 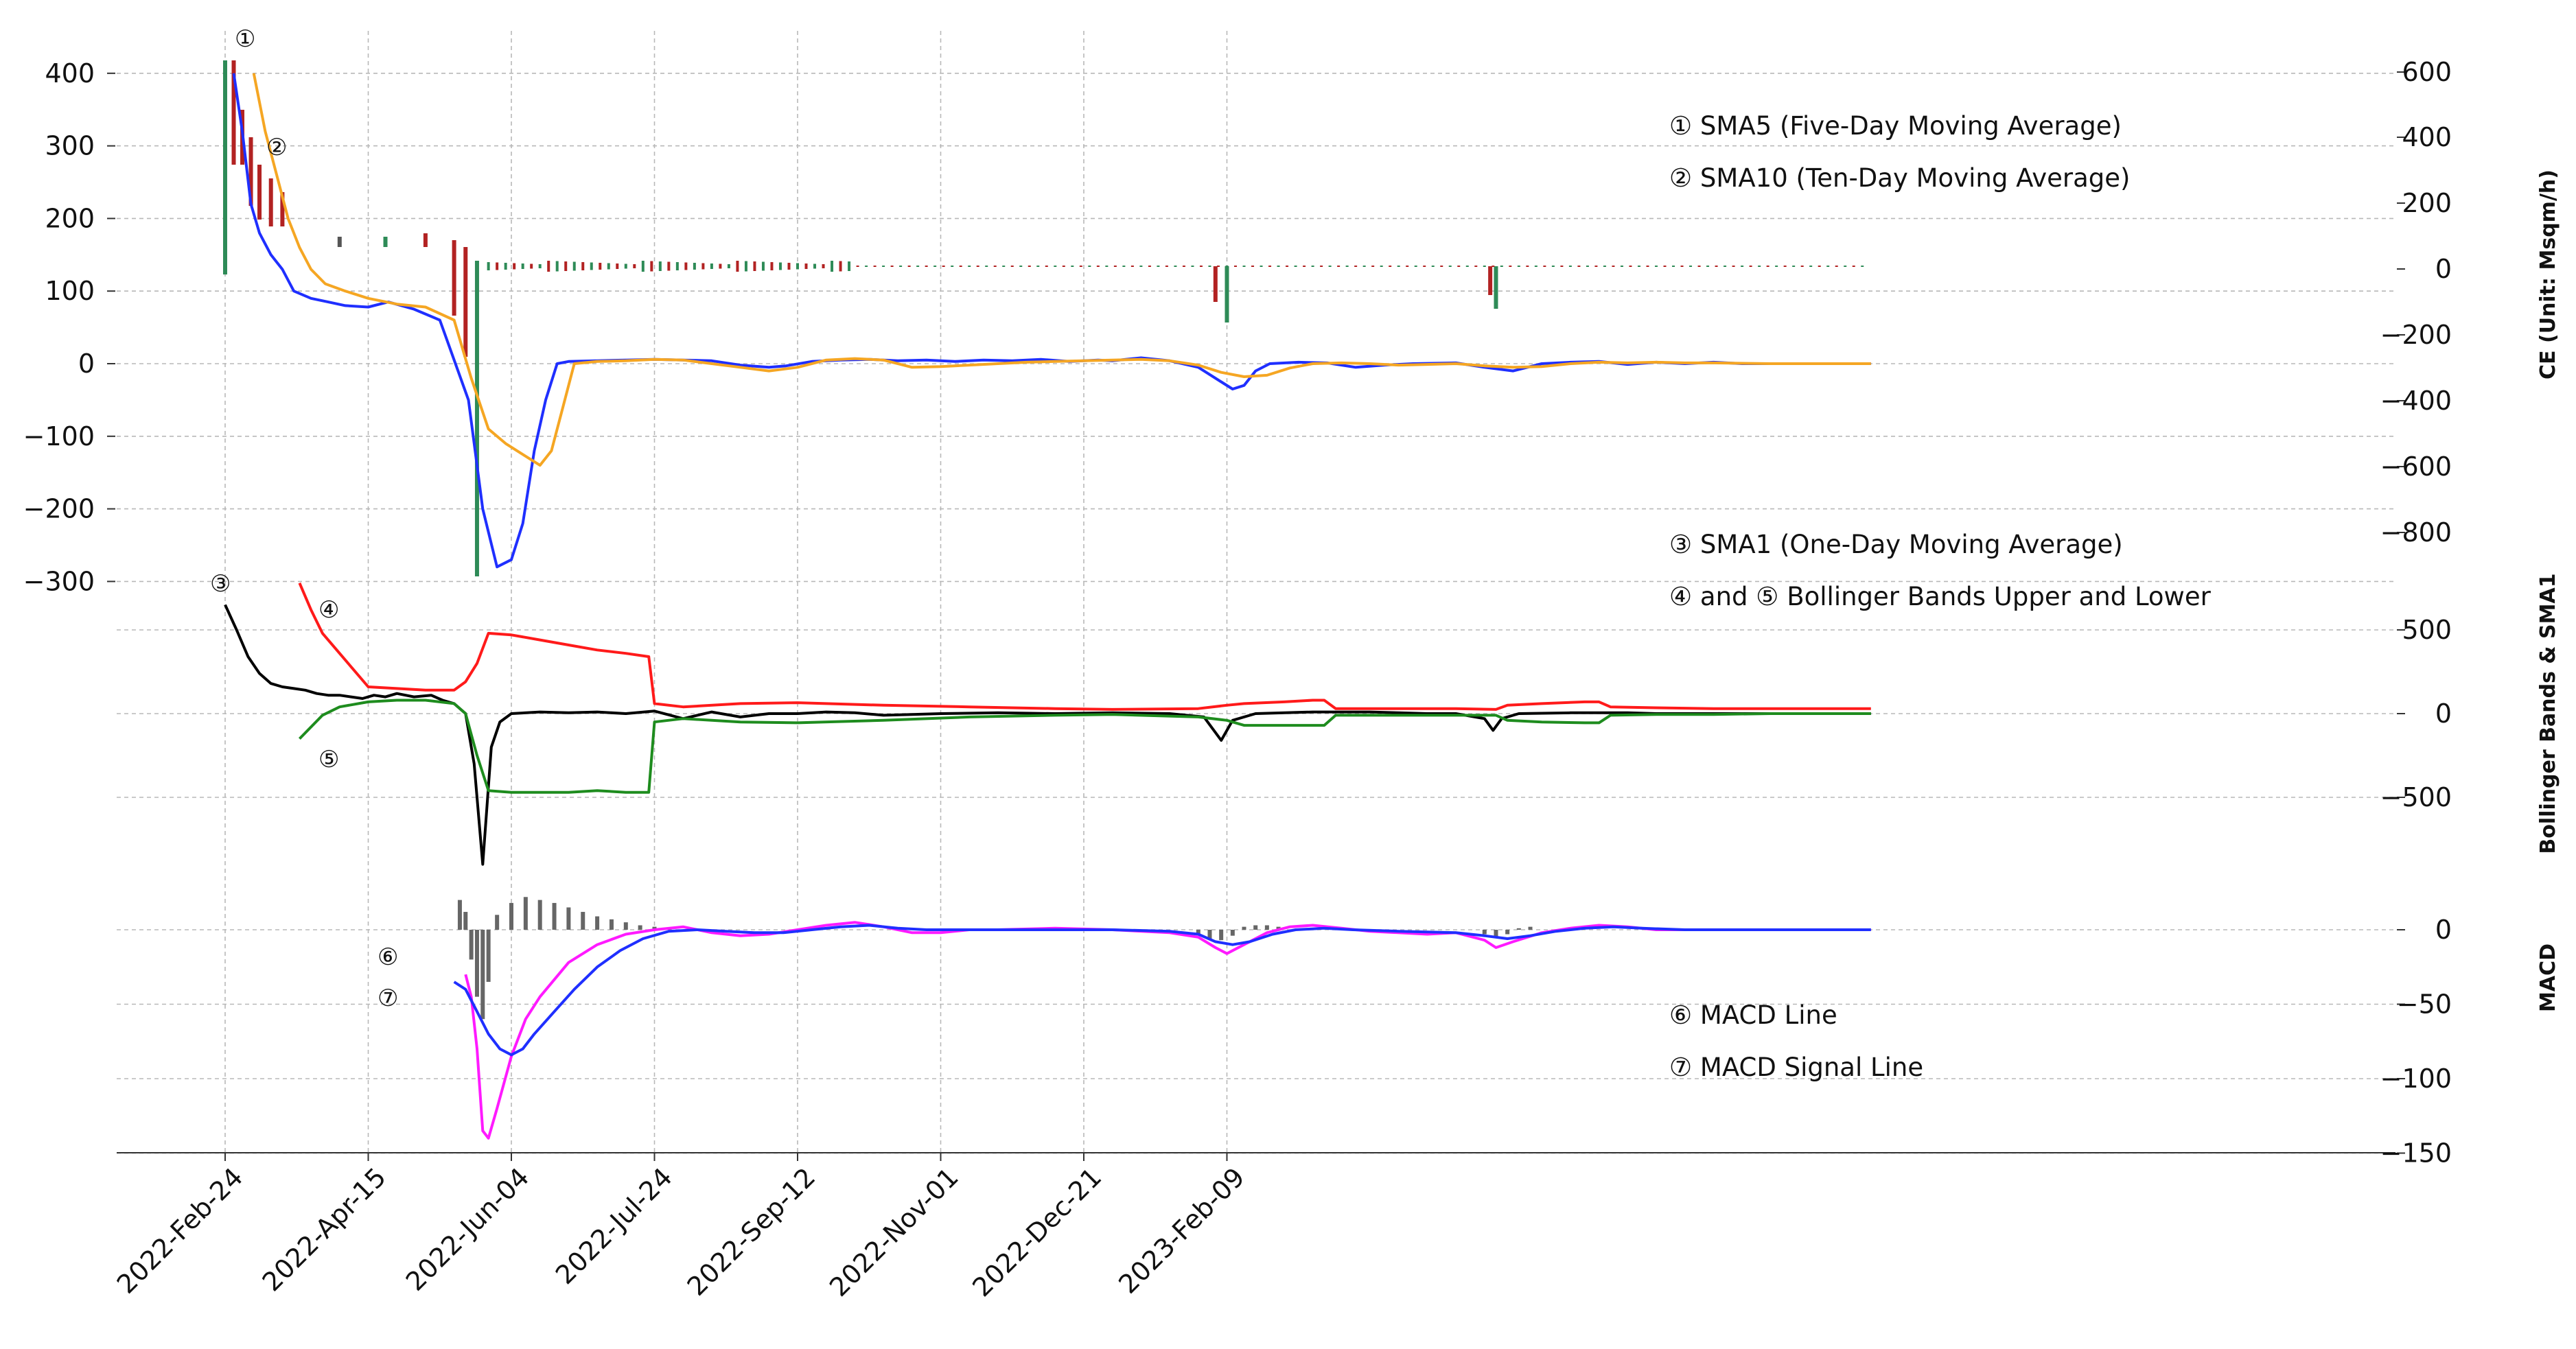 What do you see at coordinates (1036, 1232) in the screenshot?
I see `x-tick-label-6: 2022-Dec-21` at bounding box center [1036, 1232].